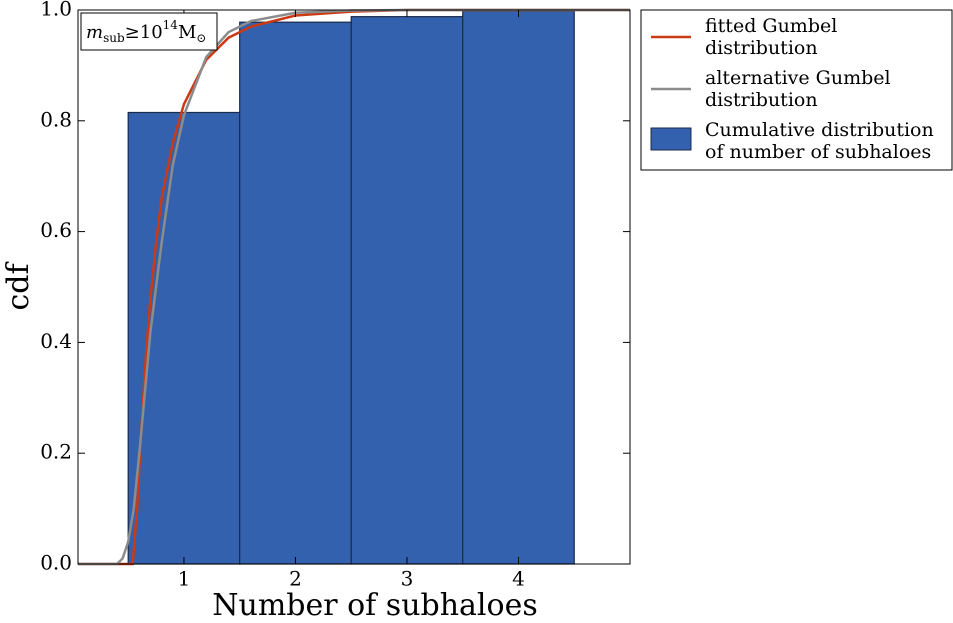 The width and height of the screenshot is (953, 623). I want to click on y-tick-label: 0.2, so click(56, 452).